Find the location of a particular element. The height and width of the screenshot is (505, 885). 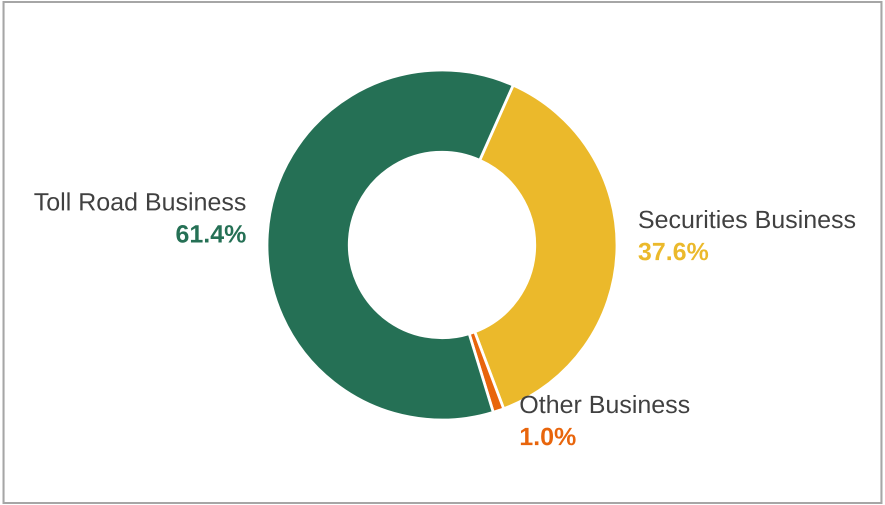

data-label: 61.4% is located at coordinates (211, 234).